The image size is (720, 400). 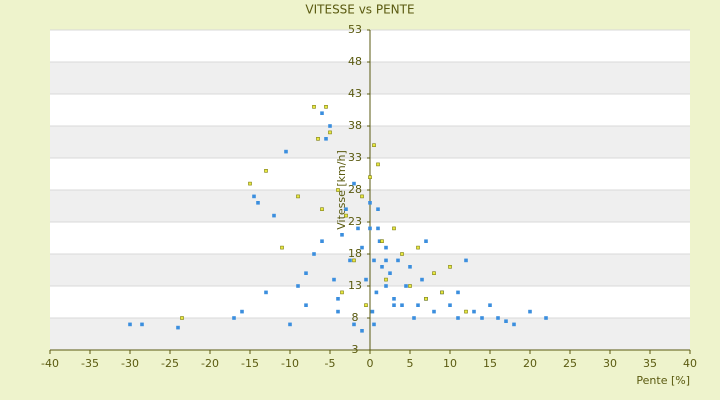 What do you see at coordinates (410, 363) in the screenshot?
I see `x-tick-label: 5` at bounding box center [410, 363].